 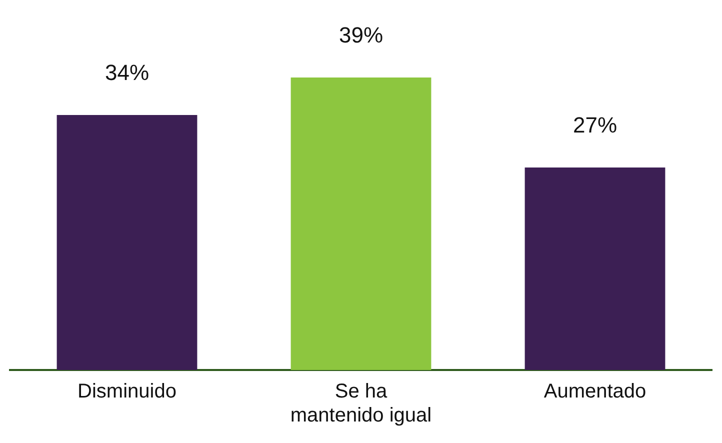 What do you see at coordinates (127, 391) in the screenshot?
I see `x-tick-label: Disminuido` at bounding box center [127, 391].